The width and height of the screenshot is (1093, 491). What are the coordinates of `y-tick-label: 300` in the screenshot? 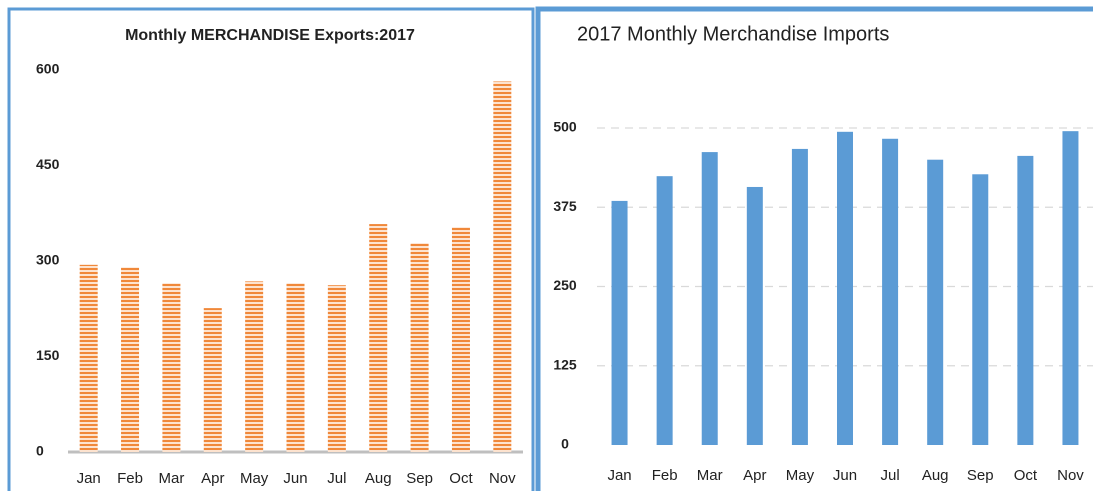 It's located at (48, 260).